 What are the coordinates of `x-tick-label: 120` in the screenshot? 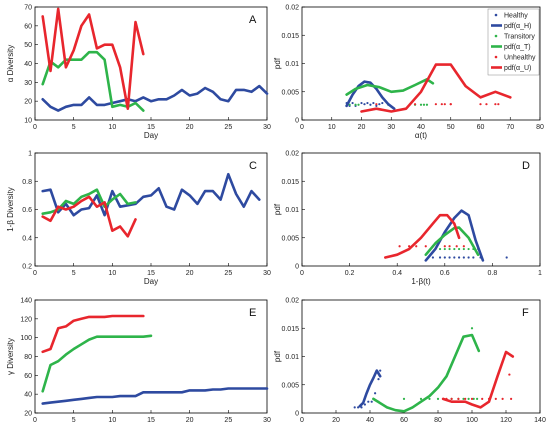 It's located at (506, 420).